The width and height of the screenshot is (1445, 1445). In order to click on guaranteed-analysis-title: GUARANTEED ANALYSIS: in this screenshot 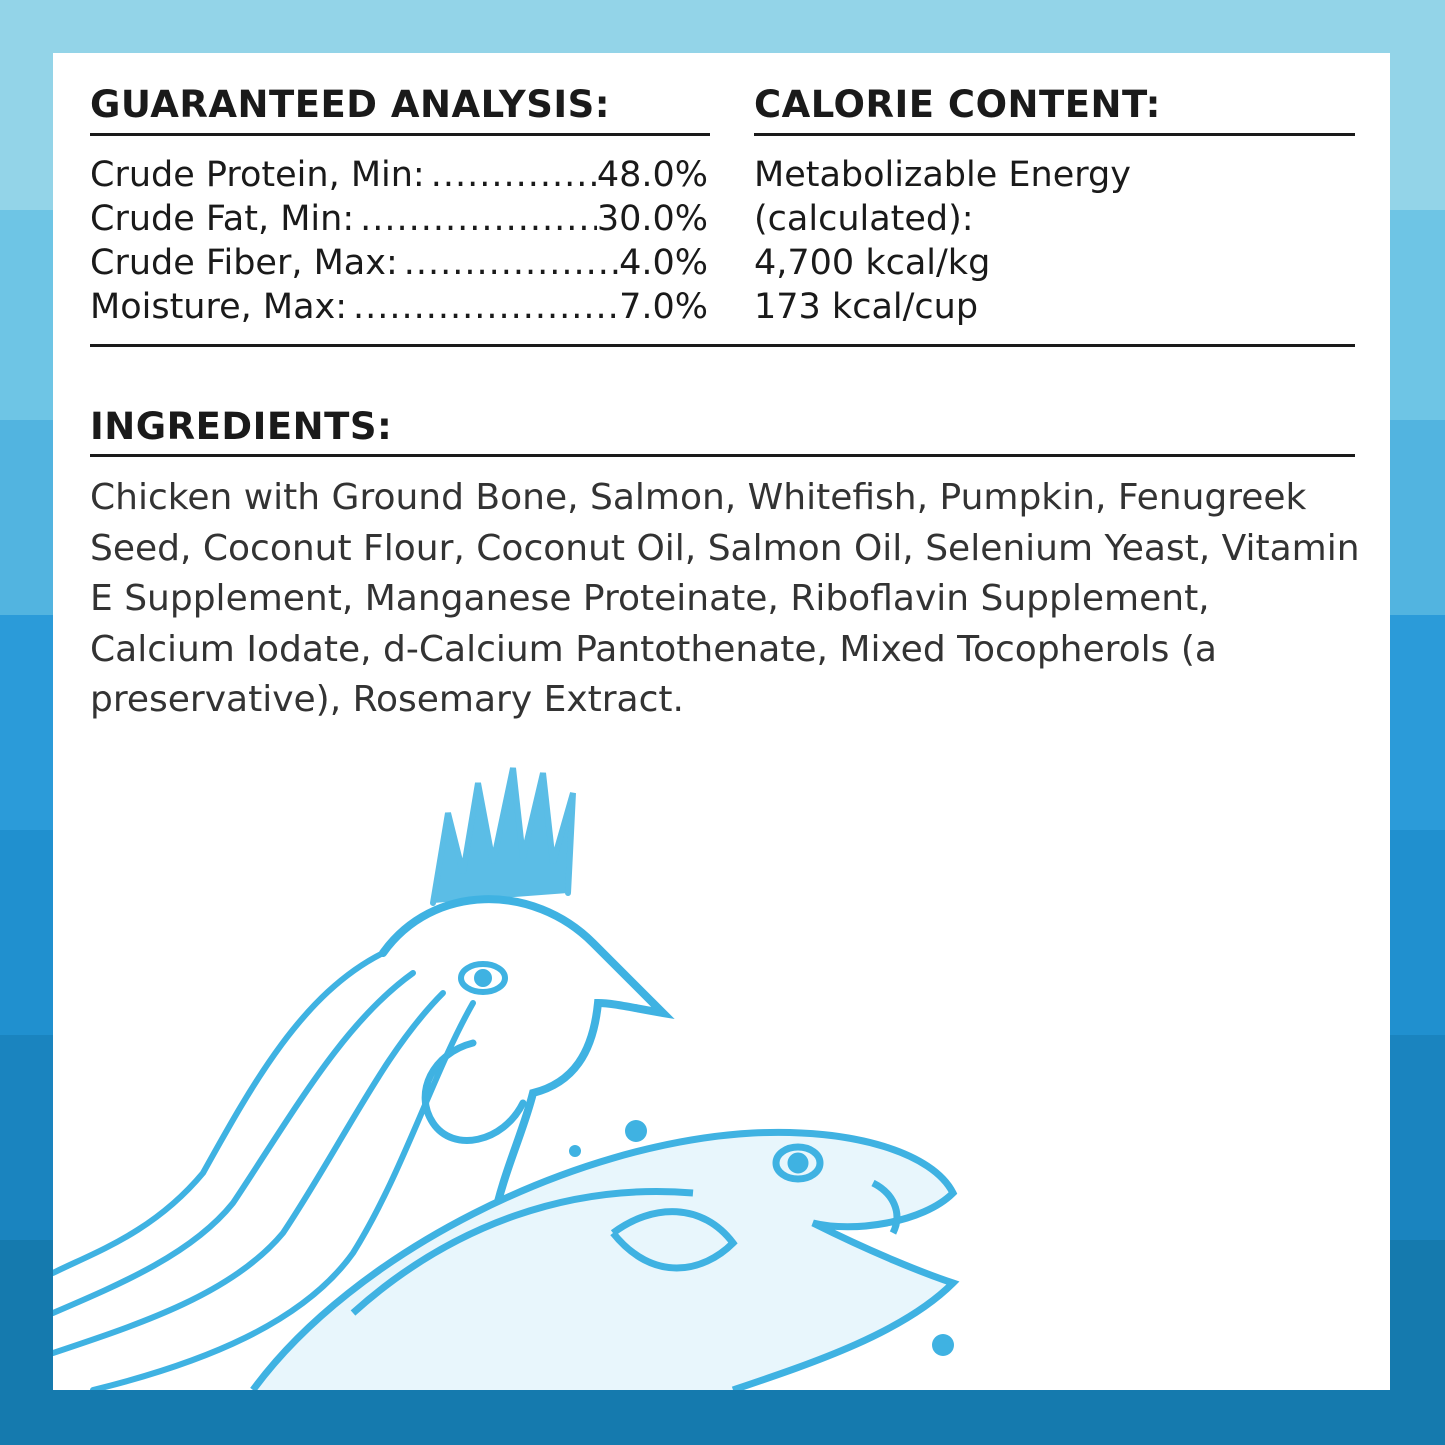, I will do `click(350, 104)`.